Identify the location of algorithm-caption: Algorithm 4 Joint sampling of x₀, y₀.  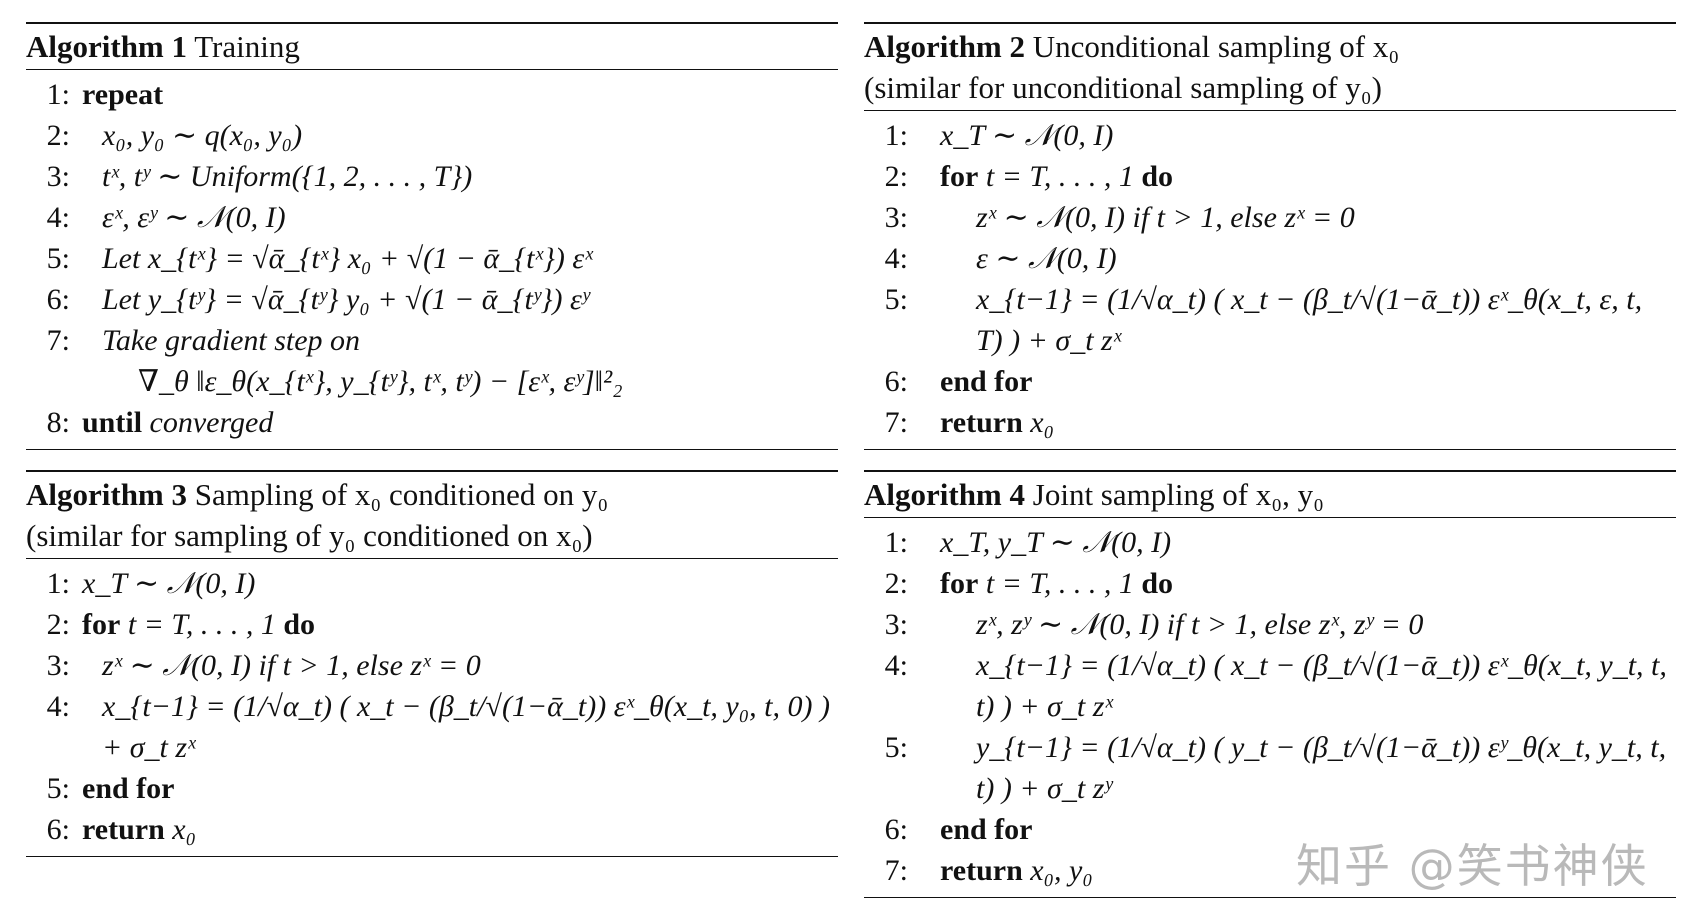
(1270, 495).